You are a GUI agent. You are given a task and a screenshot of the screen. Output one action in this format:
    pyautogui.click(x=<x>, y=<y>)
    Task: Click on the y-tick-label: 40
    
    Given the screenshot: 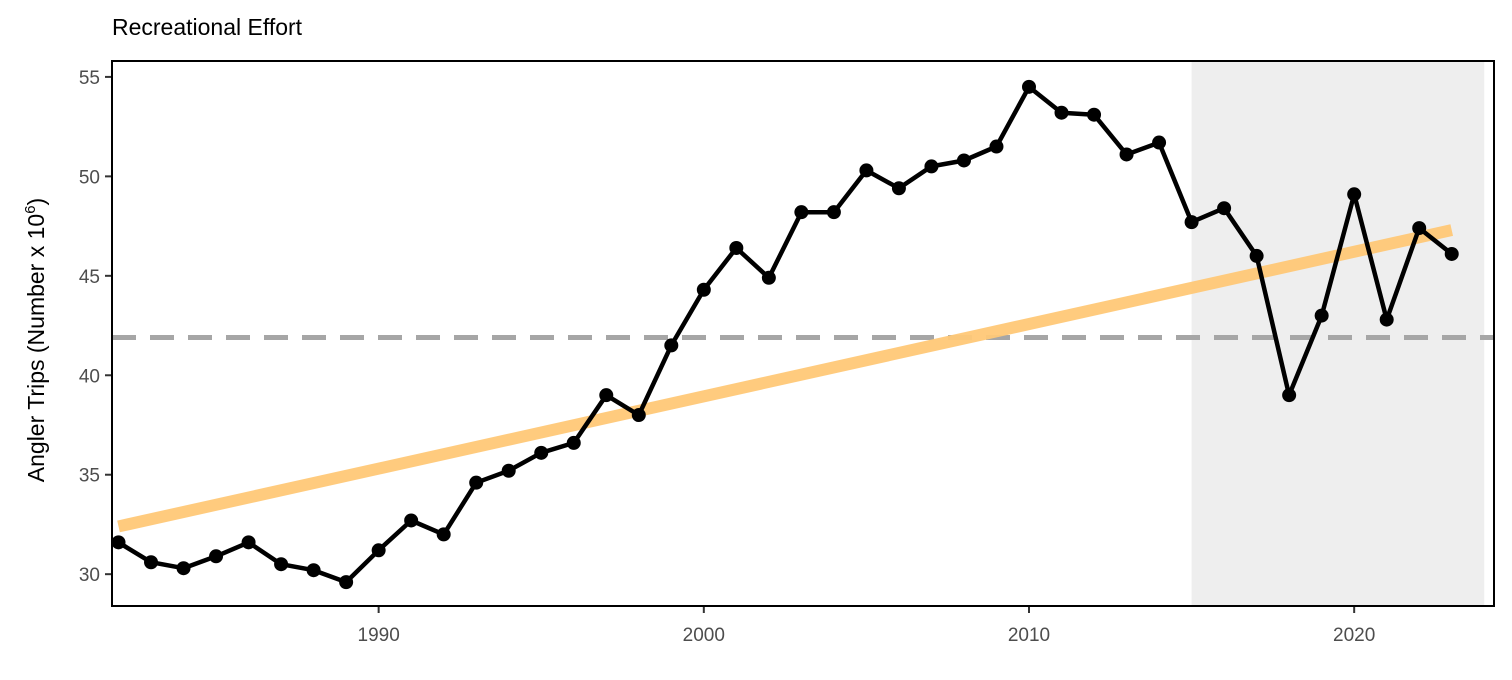 What is the action you would take?
    pyautogui.click(x=89, y=376)
    